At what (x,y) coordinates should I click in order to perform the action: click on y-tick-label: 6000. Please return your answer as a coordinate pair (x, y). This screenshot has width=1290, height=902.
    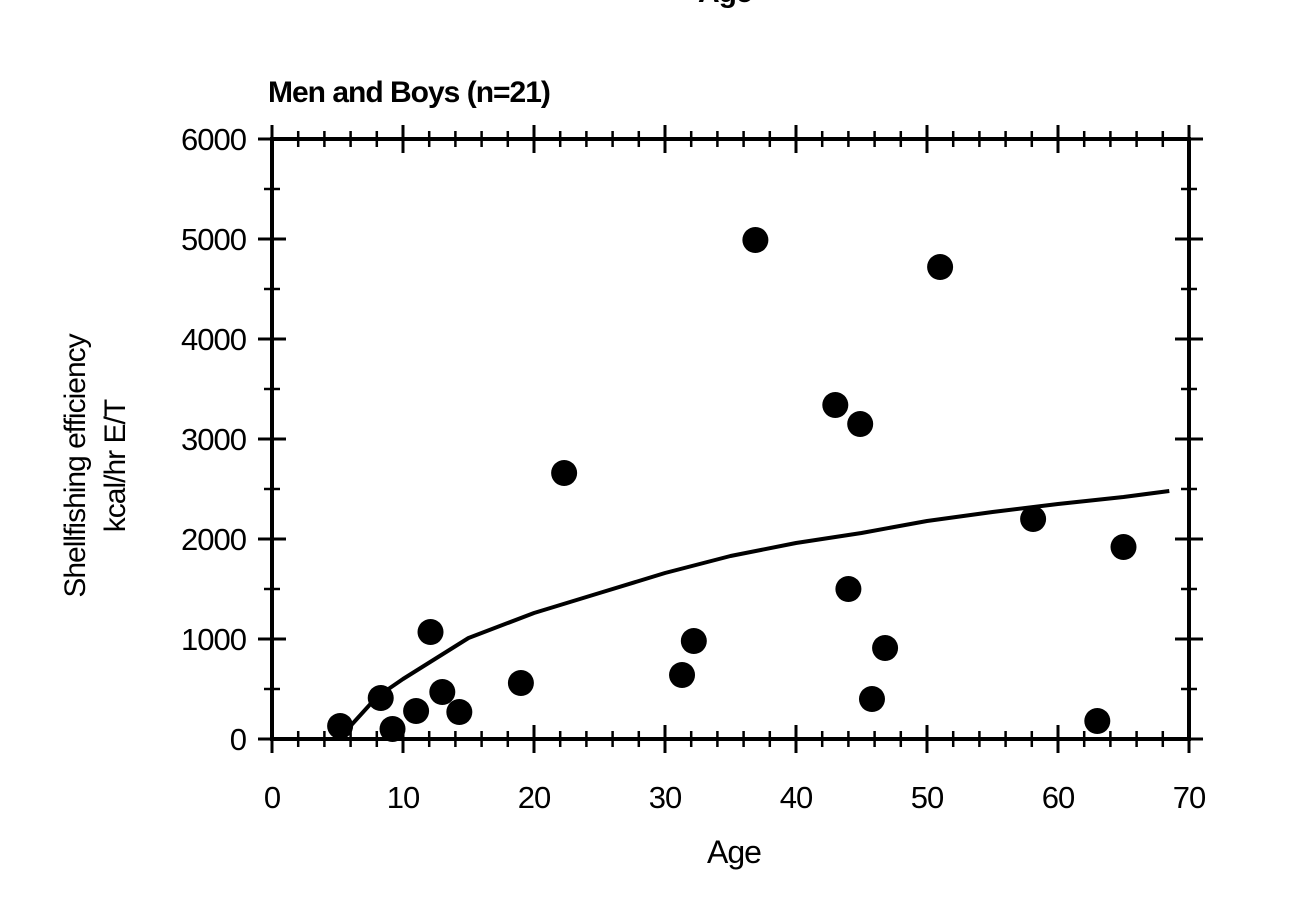
    Looking at the image, I should click on (214, 139).